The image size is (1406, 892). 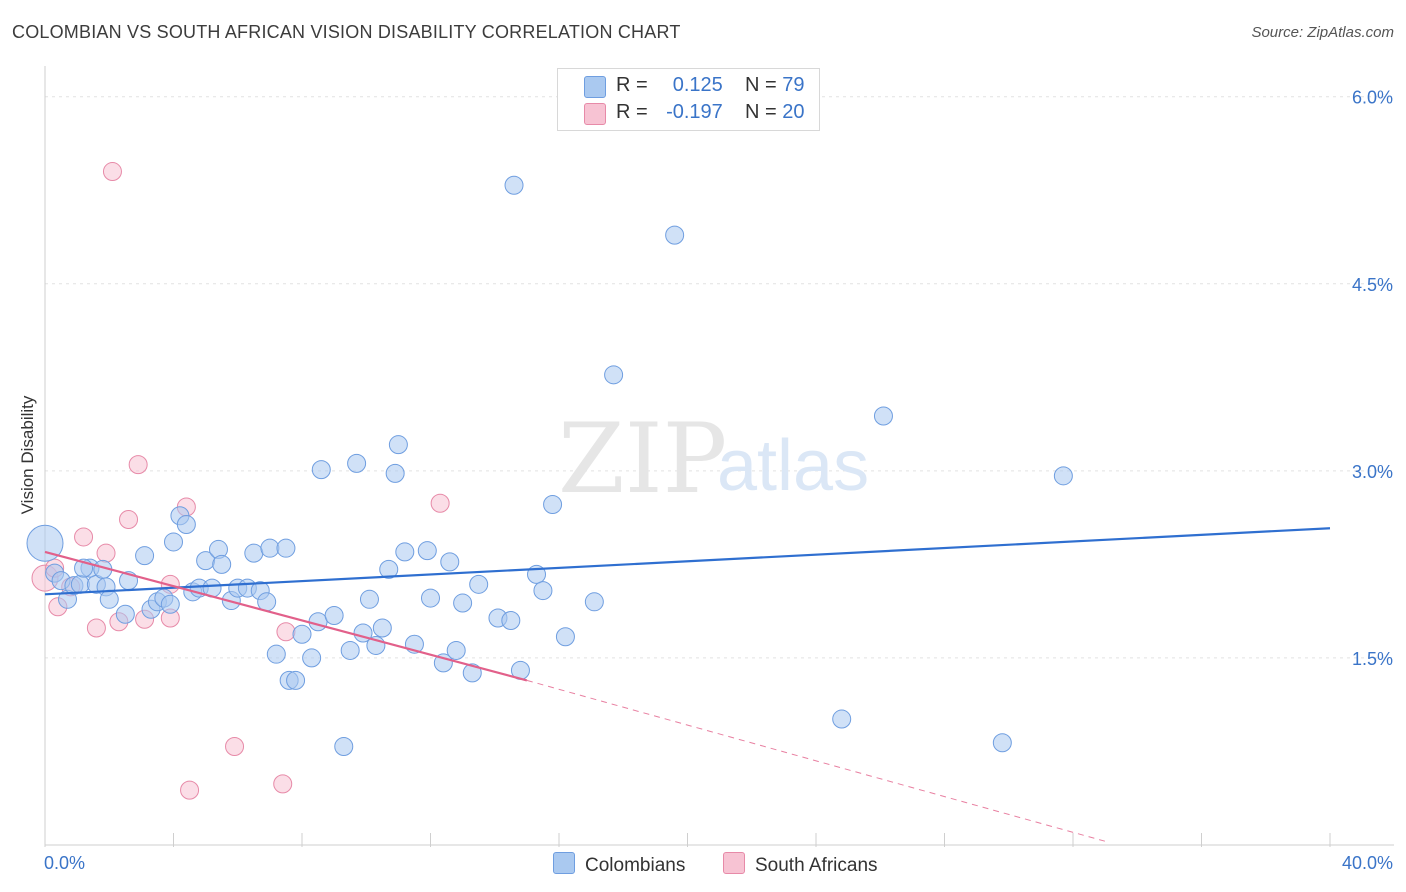 What do you see at coordinates (688, 99) in the screenshot?
I see `legend-box: R = 0.125 N = 79 R = -0.197 N = 20` at bounding box center [688, 99].